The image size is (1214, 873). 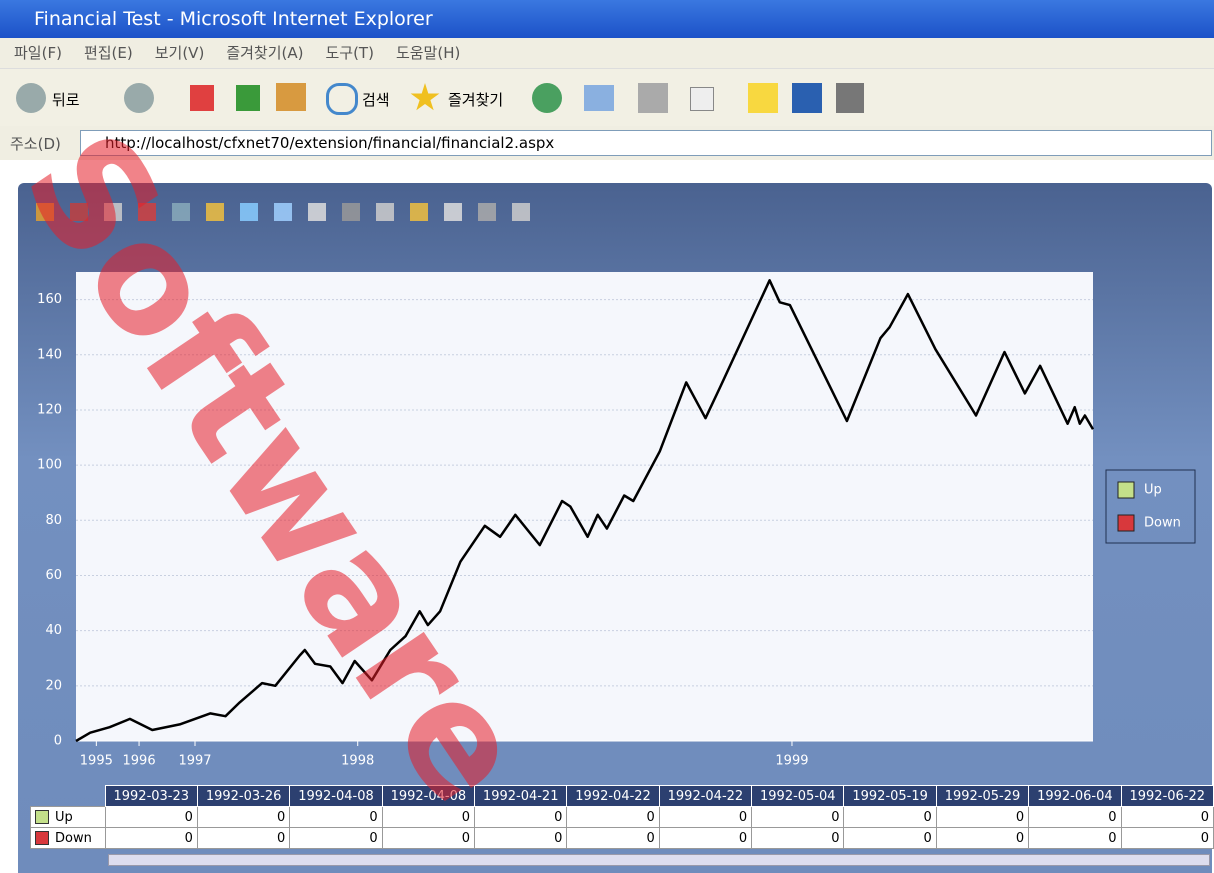 I want to click on messenger-icon, so click(x=807, y=98).